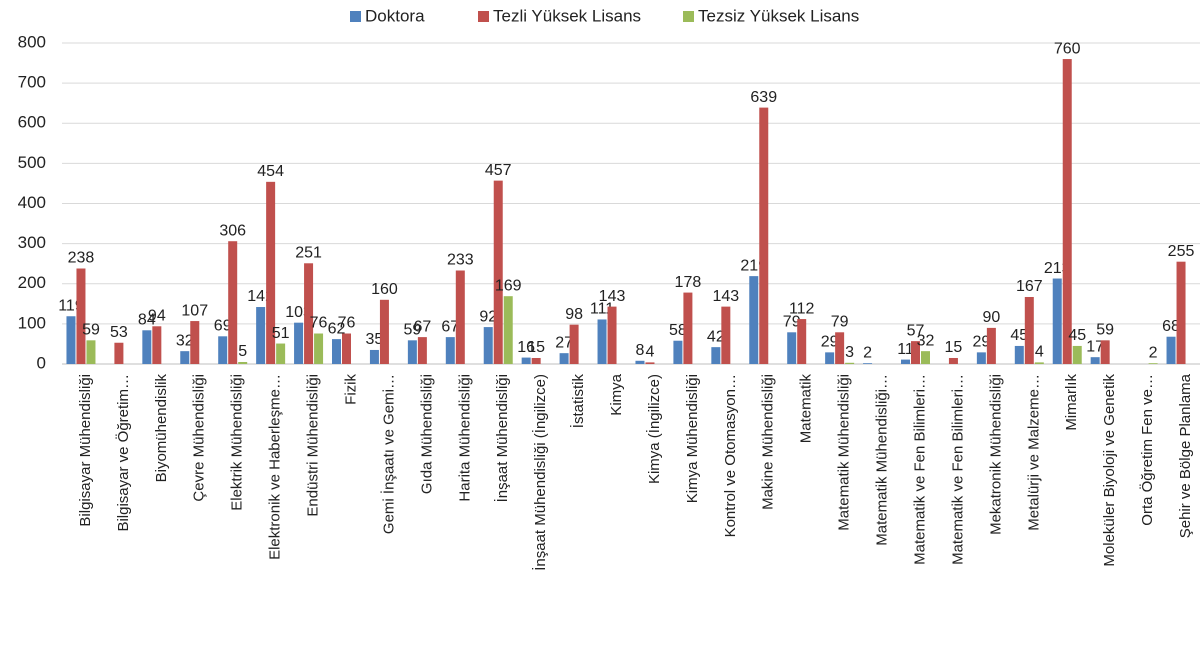 The width and height of the screenshot is (1202, 671). I want to click on data-label: 69, so click(223, 326).